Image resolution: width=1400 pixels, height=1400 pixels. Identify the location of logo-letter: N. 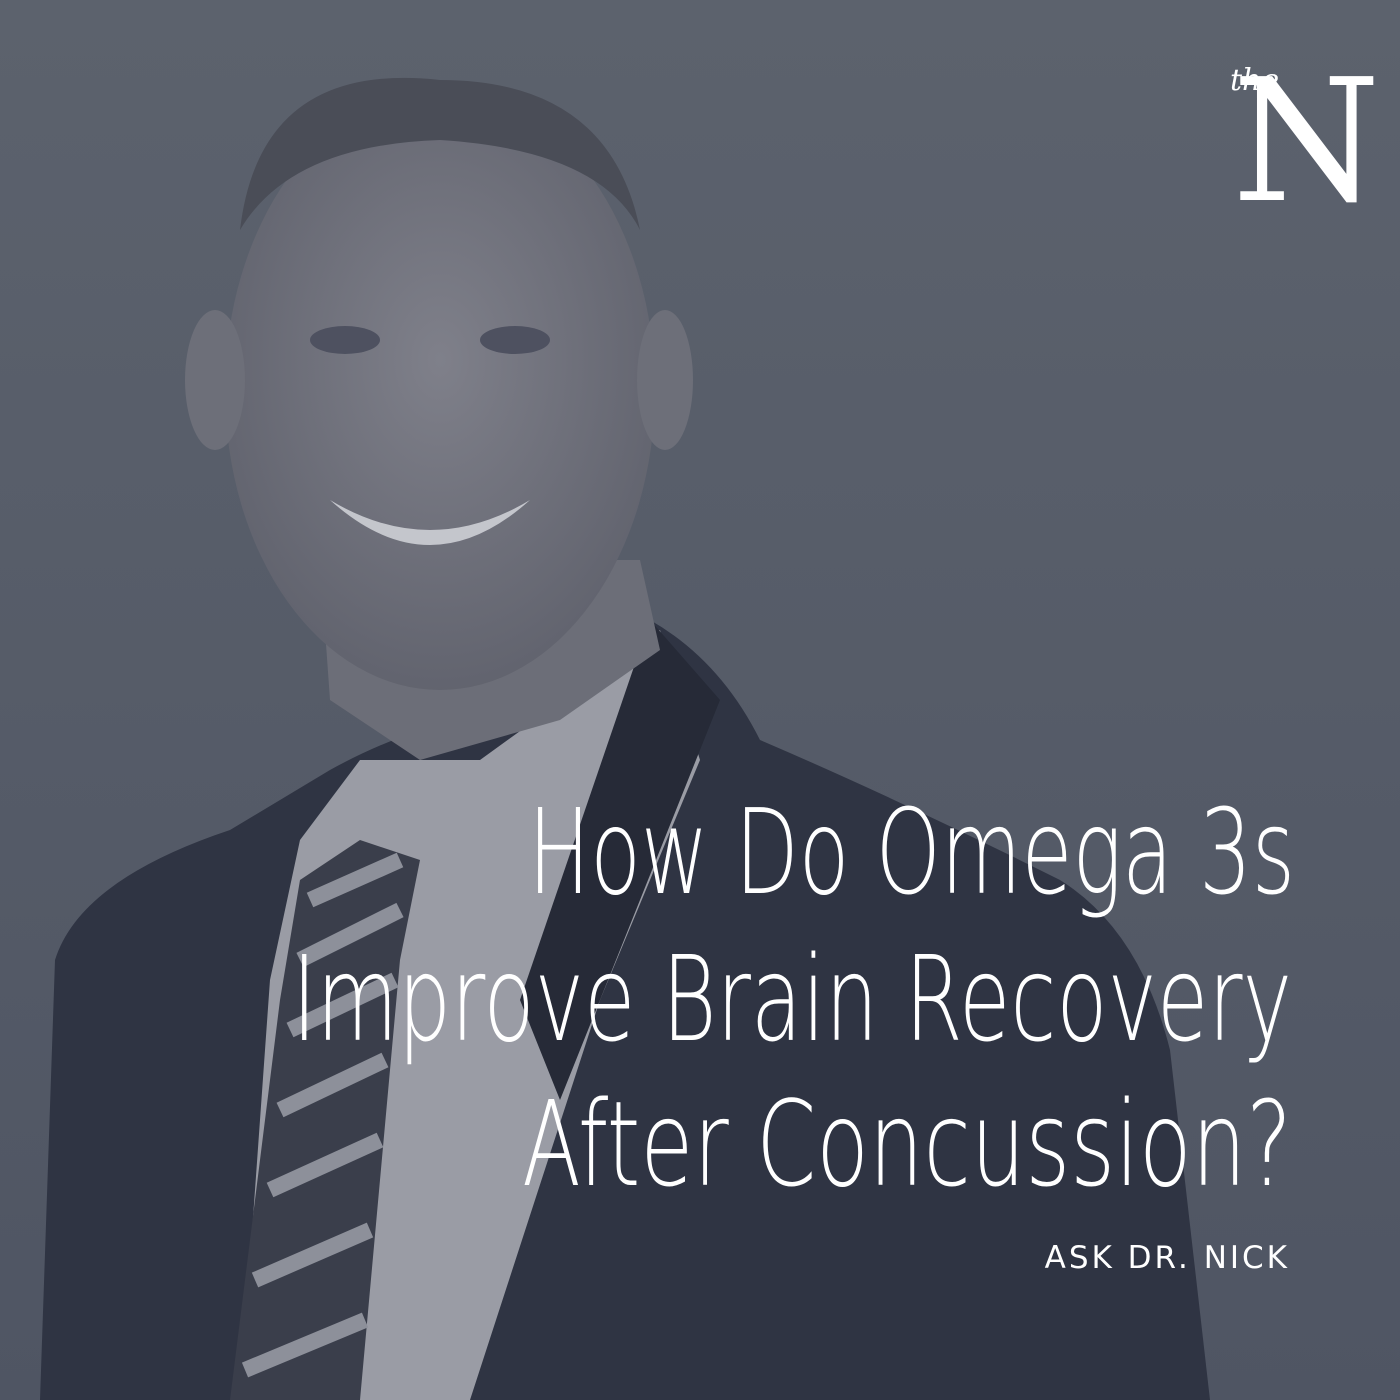
(1306, 142).